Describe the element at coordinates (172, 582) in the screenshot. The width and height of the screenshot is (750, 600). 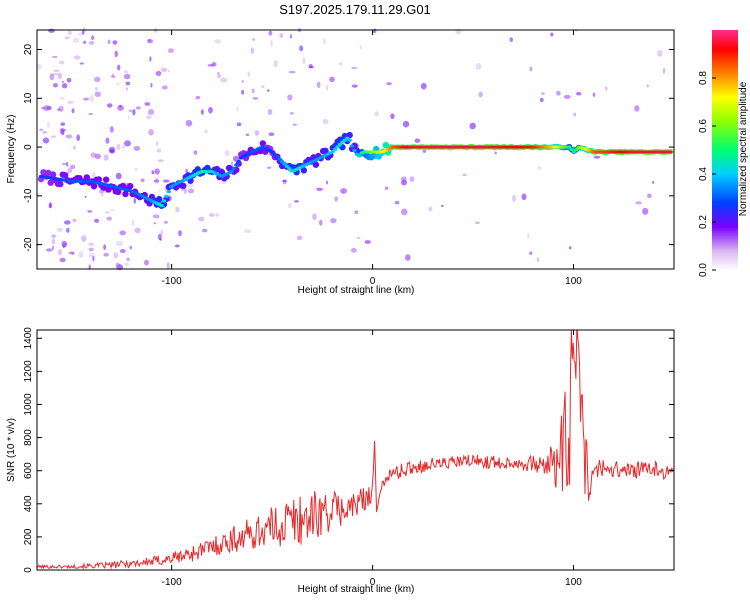
I see `snr-xtick-label: -100` at that location.